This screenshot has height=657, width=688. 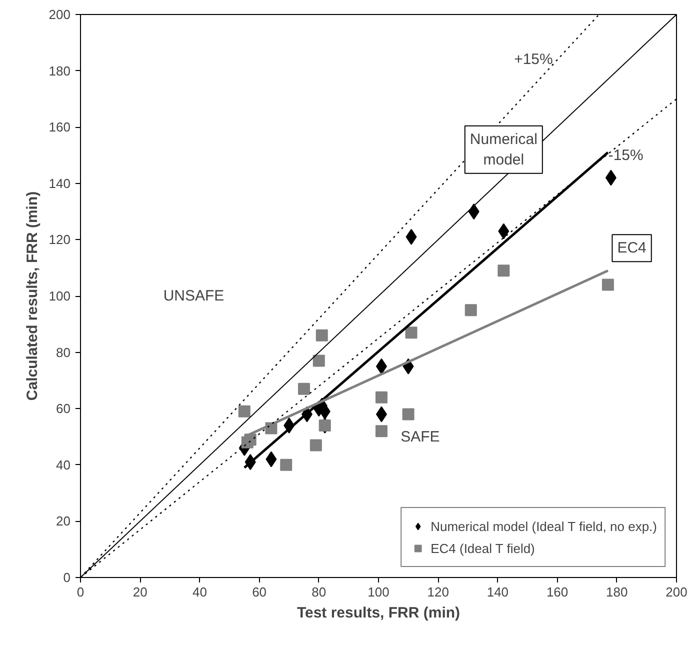 What do you see at coordinates (59, 296) in the screenshot?
I see `y-tick-label: 100` at bounding box center [59, 296].